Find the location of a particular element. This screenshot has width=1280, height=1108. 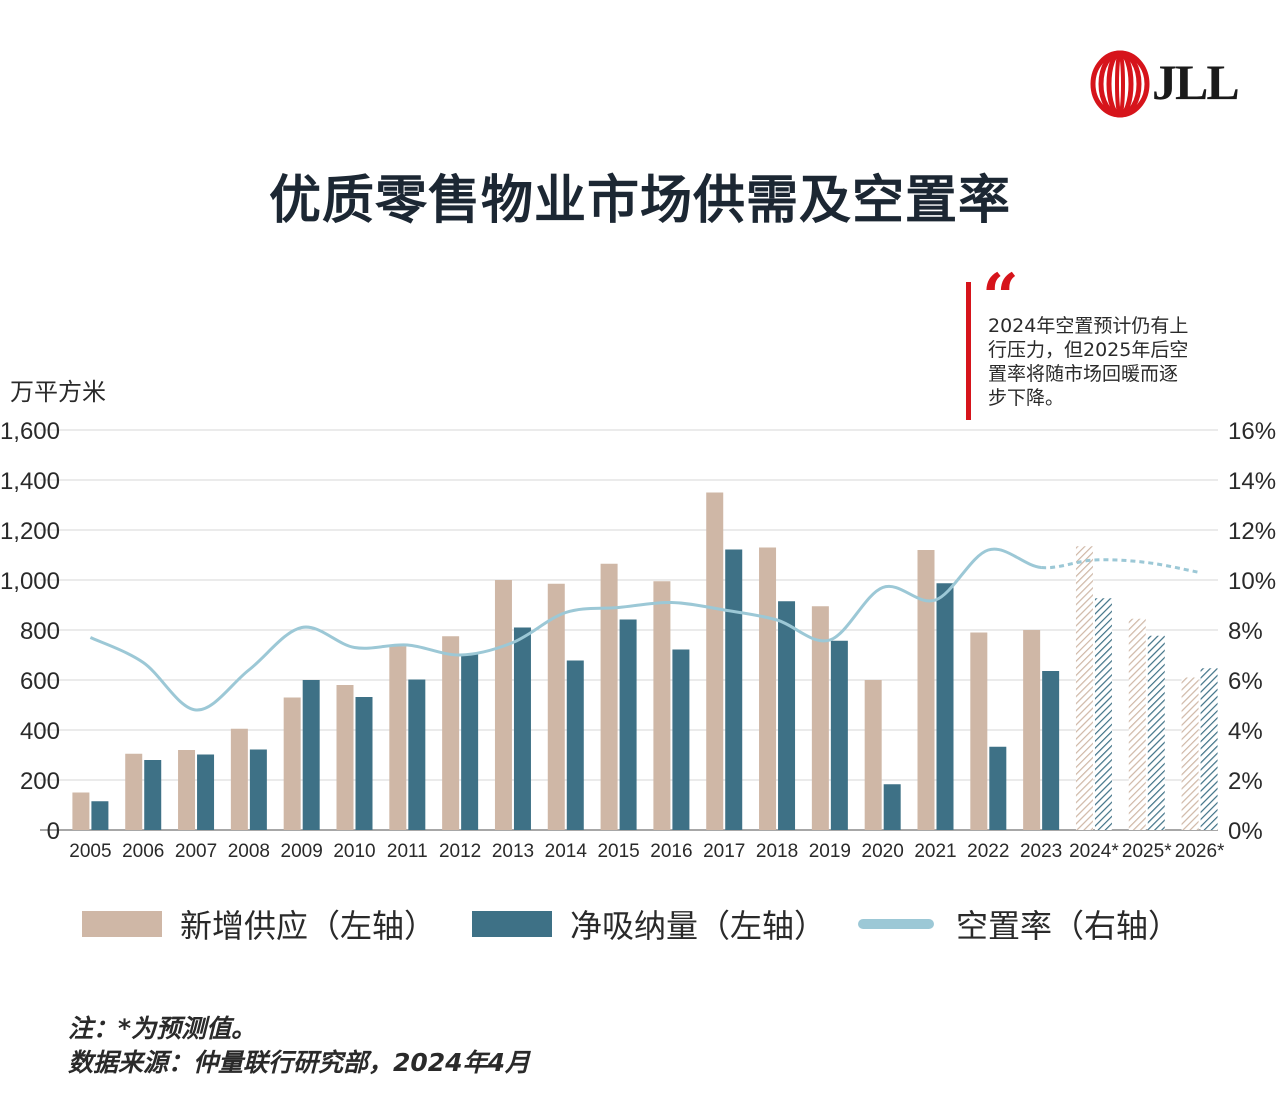

x-axis-tick-label: 2026* is located at coordinates (1200, 851).